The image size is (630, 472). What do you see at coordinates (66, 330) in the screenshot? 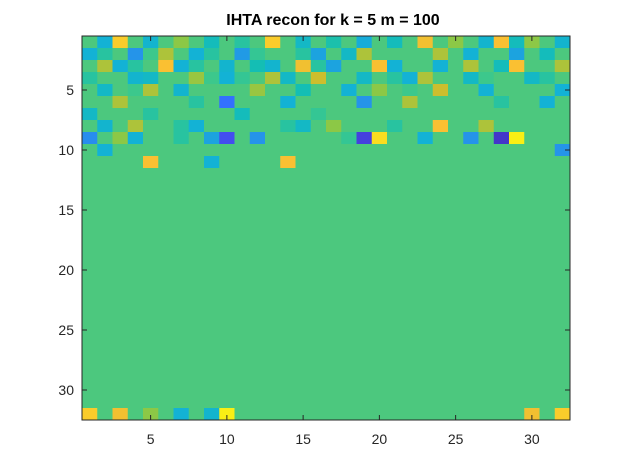
I see `y-tick-label: 25` at bounding box center [66, 330].